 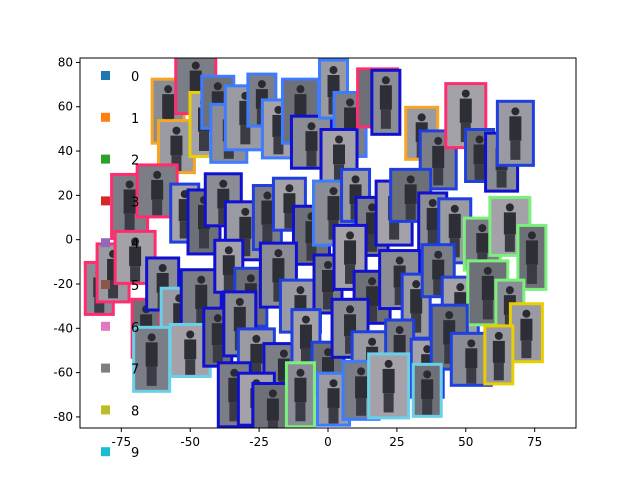 What do you see at coordinates (120, 244) in the screenshot?
I see `legend-item: 4` at bounding box center [120, 244].